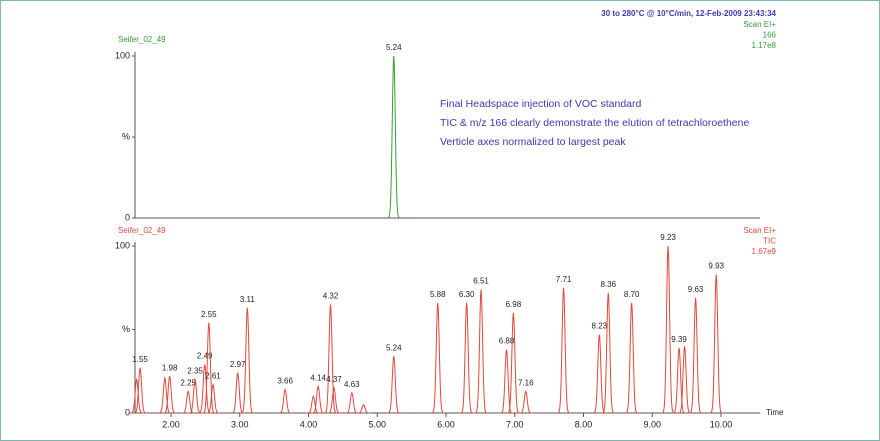 The height and width of the screenshot is (441, 880). I want to click on peak-label: 8.36, so click(608, 284).